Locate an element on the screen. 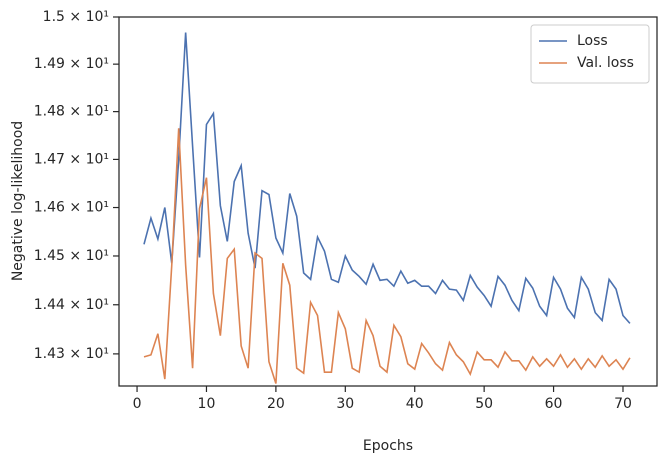 The image size is (667, 465). x-tick-label: 10 is located at coordinates (207, 404).